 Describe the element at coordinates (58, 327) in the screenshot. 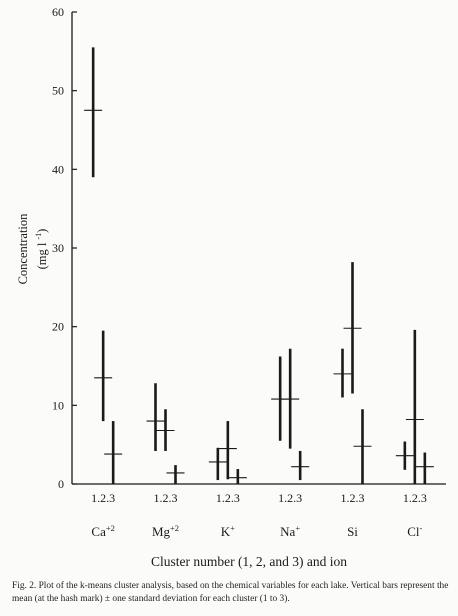

I see `y-tick-label: 20` at that location.